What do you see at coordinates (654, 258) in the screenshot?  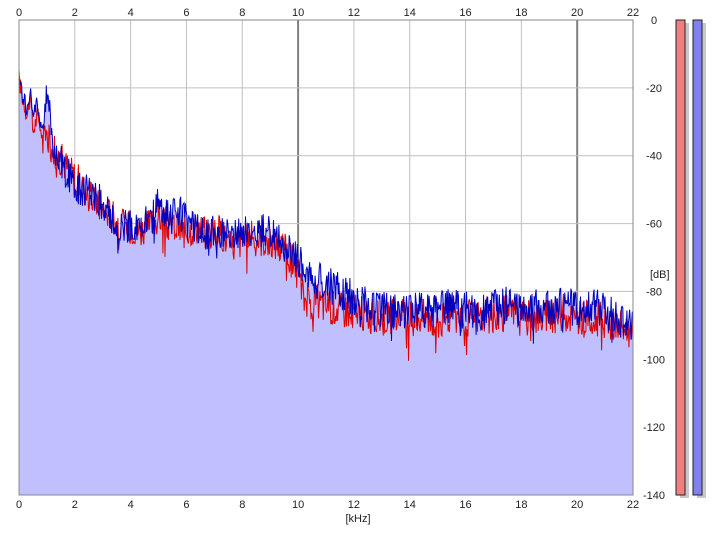 I see `y-tick-labels: 0 -20 -40 -60 -80 -100 -120 -140` at bounding box center [654, 258].